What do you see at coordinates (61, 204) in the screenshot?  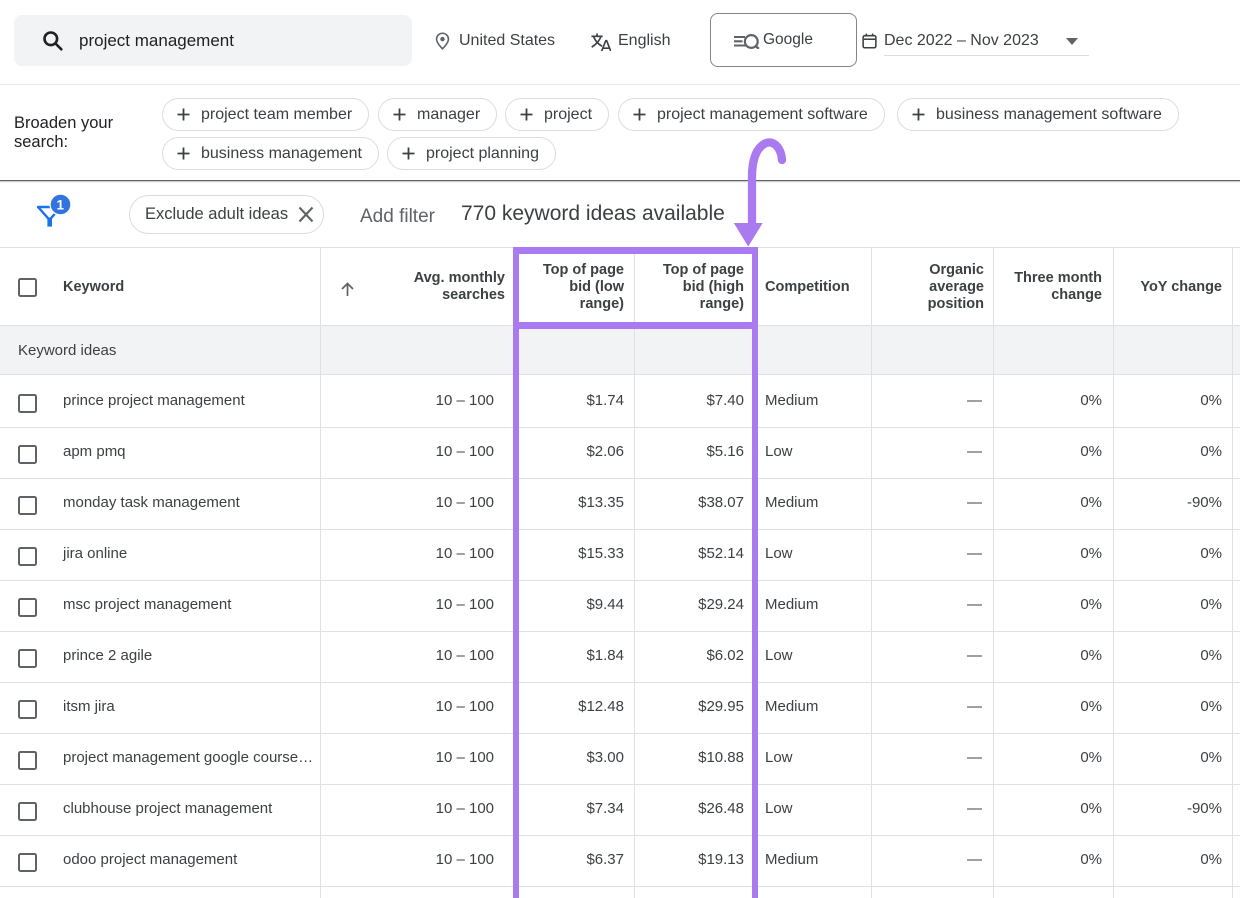 I see `svg-text: 1` at bounding box center [61, 204].